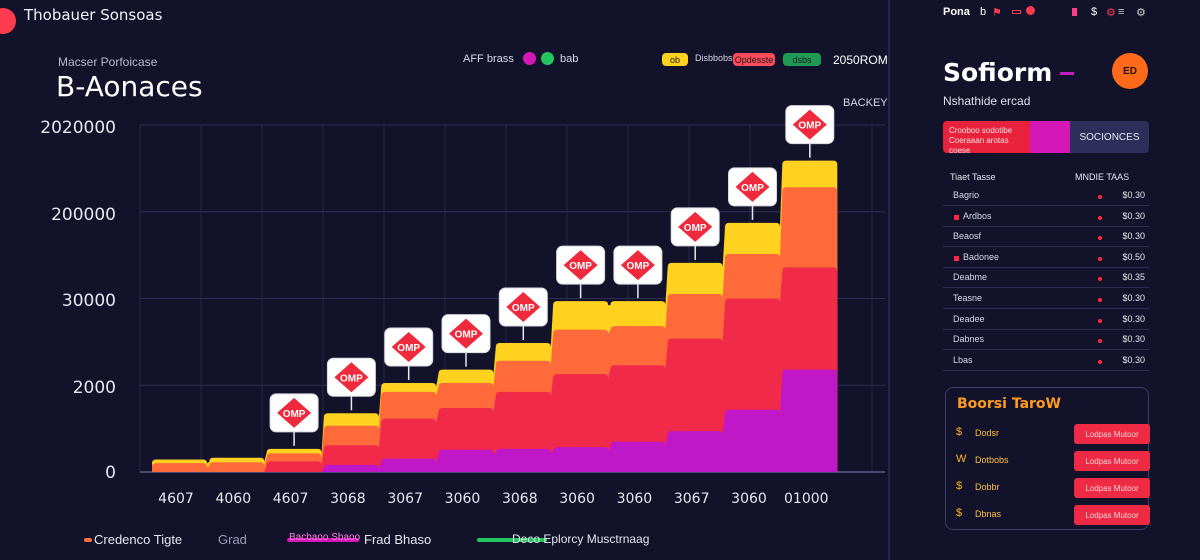 This screenshot has height=560, width=1200. Describe the element at coordinates (691, 499) in the screenshot. I see `x-tick-label: 3067` at that location.